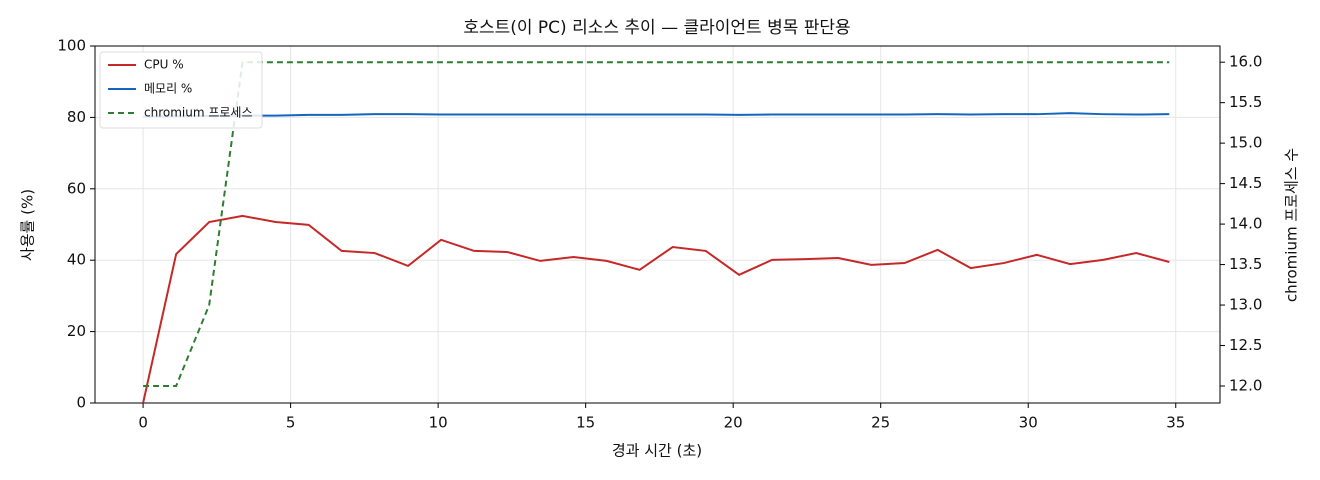 The image size is (1320, 480). I want to click on chart-title: 호스트(이 PC) 리소스 추이 — 클라이언트 병목 판단용, so click(656, 28).